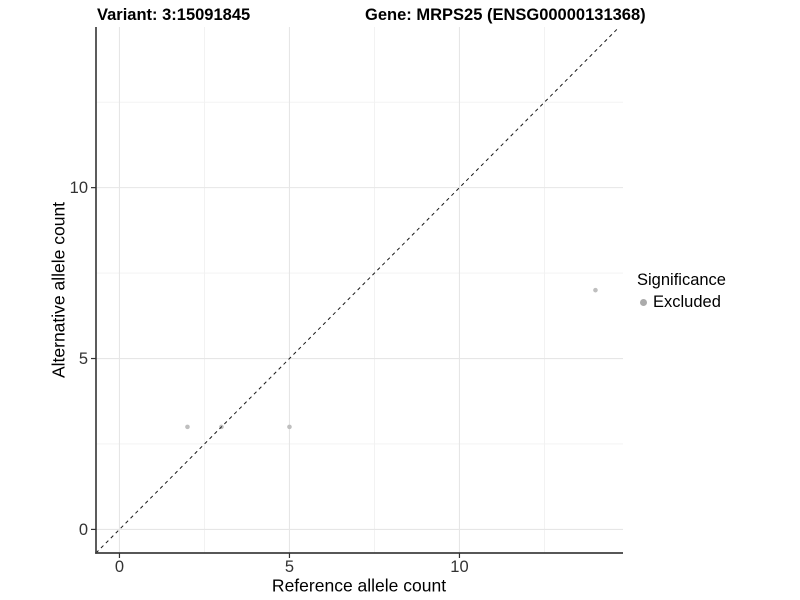 The height and width of the screenshot is (600, 800). What do you see at coordinates (681, 280) in the screenshot?
I see `legend-title: Significance` at bounding box center [681, 280].